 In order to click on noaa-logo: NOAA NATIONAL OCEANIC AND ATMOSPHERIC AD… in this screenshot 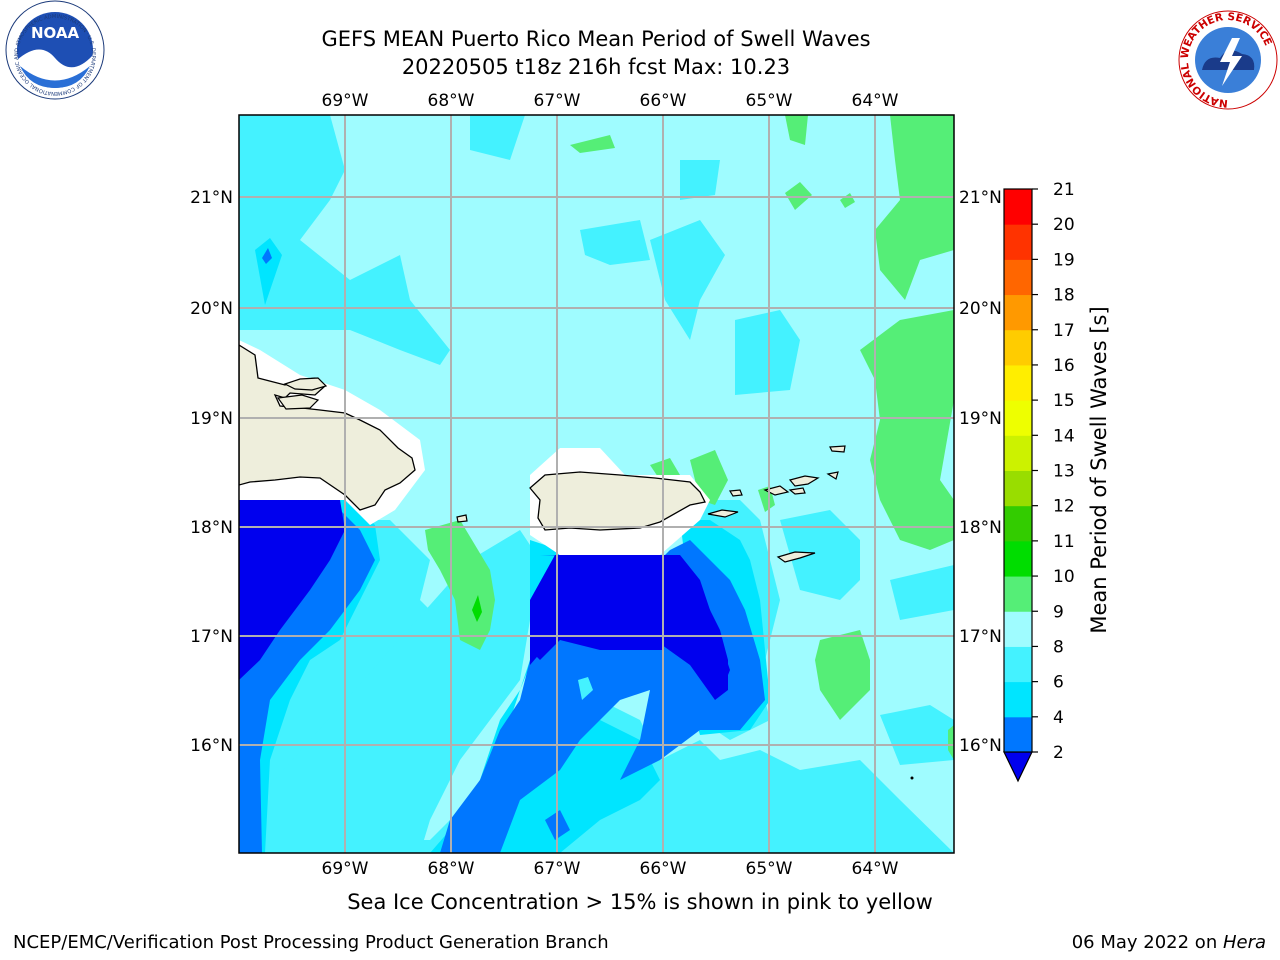, I will do `click(52, 50)`.